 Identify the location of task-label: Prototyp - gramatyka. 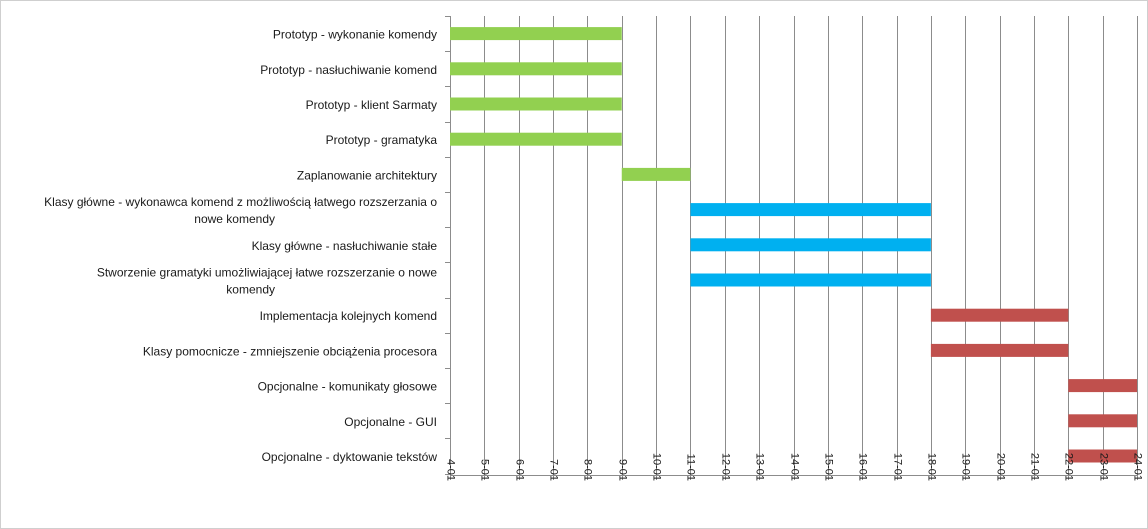
(382, 140).